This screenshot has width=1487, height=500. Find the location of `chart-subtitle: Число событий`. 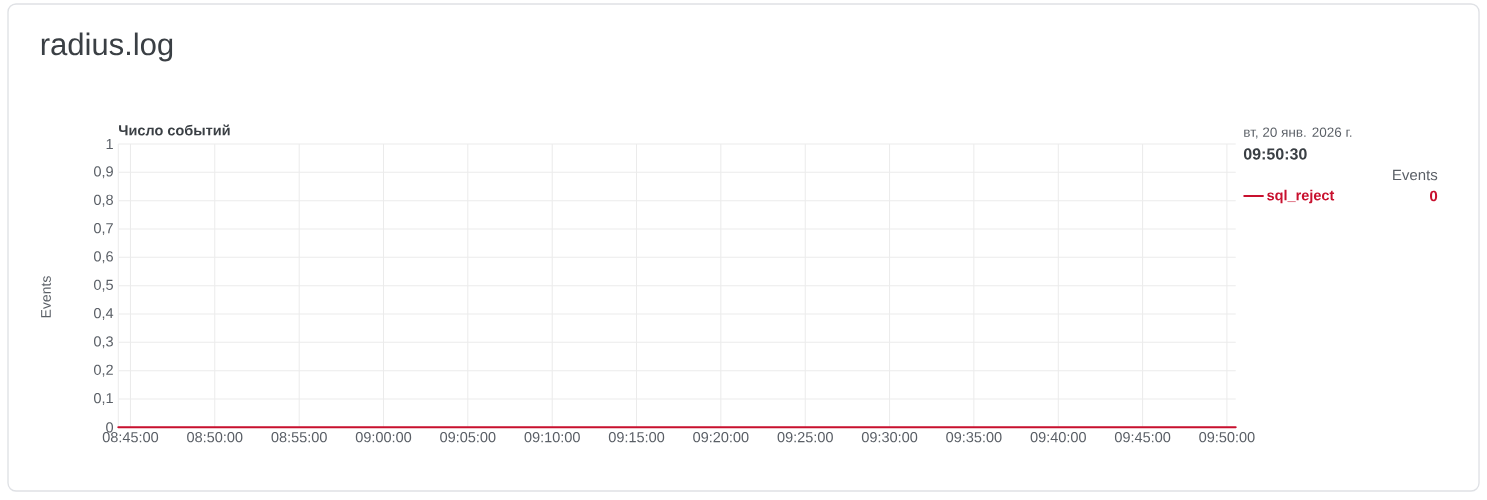

chart-subtitle: Число событий is located at coordinates (174, 130).